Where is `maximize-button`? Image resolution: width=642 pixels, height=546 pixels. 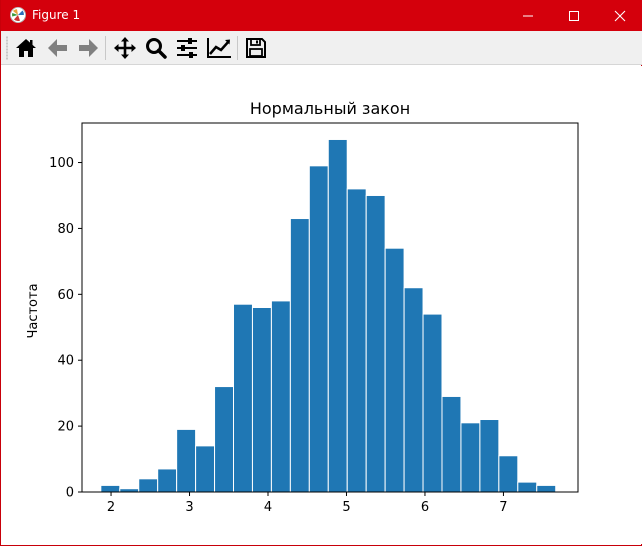 maximize-button is located at coordinates (574, 15).